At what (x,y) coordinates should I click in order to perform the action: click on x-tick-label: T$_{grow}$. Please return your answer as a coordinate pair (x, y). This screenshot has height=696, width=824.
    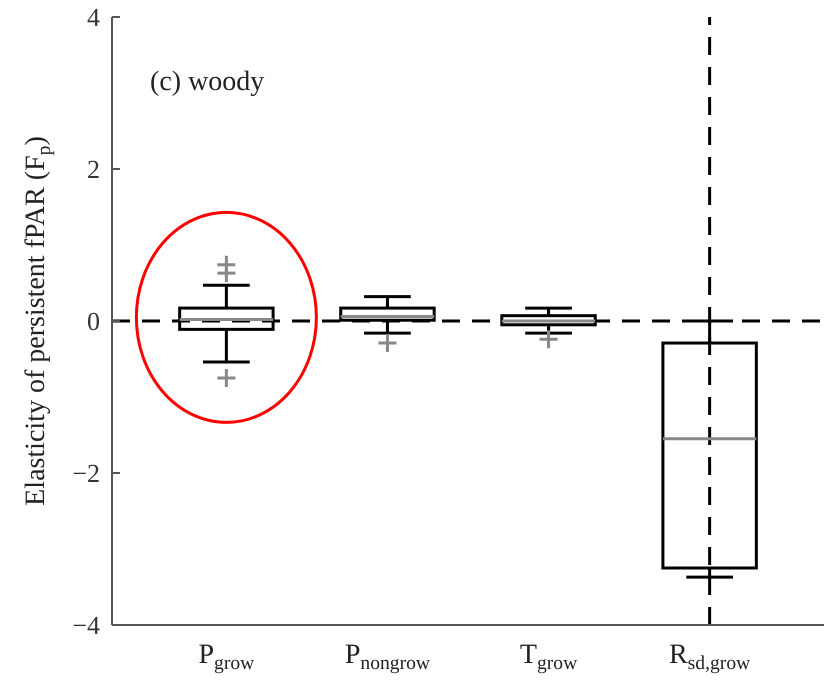
    Looking at the image, I should click on (549, 656).